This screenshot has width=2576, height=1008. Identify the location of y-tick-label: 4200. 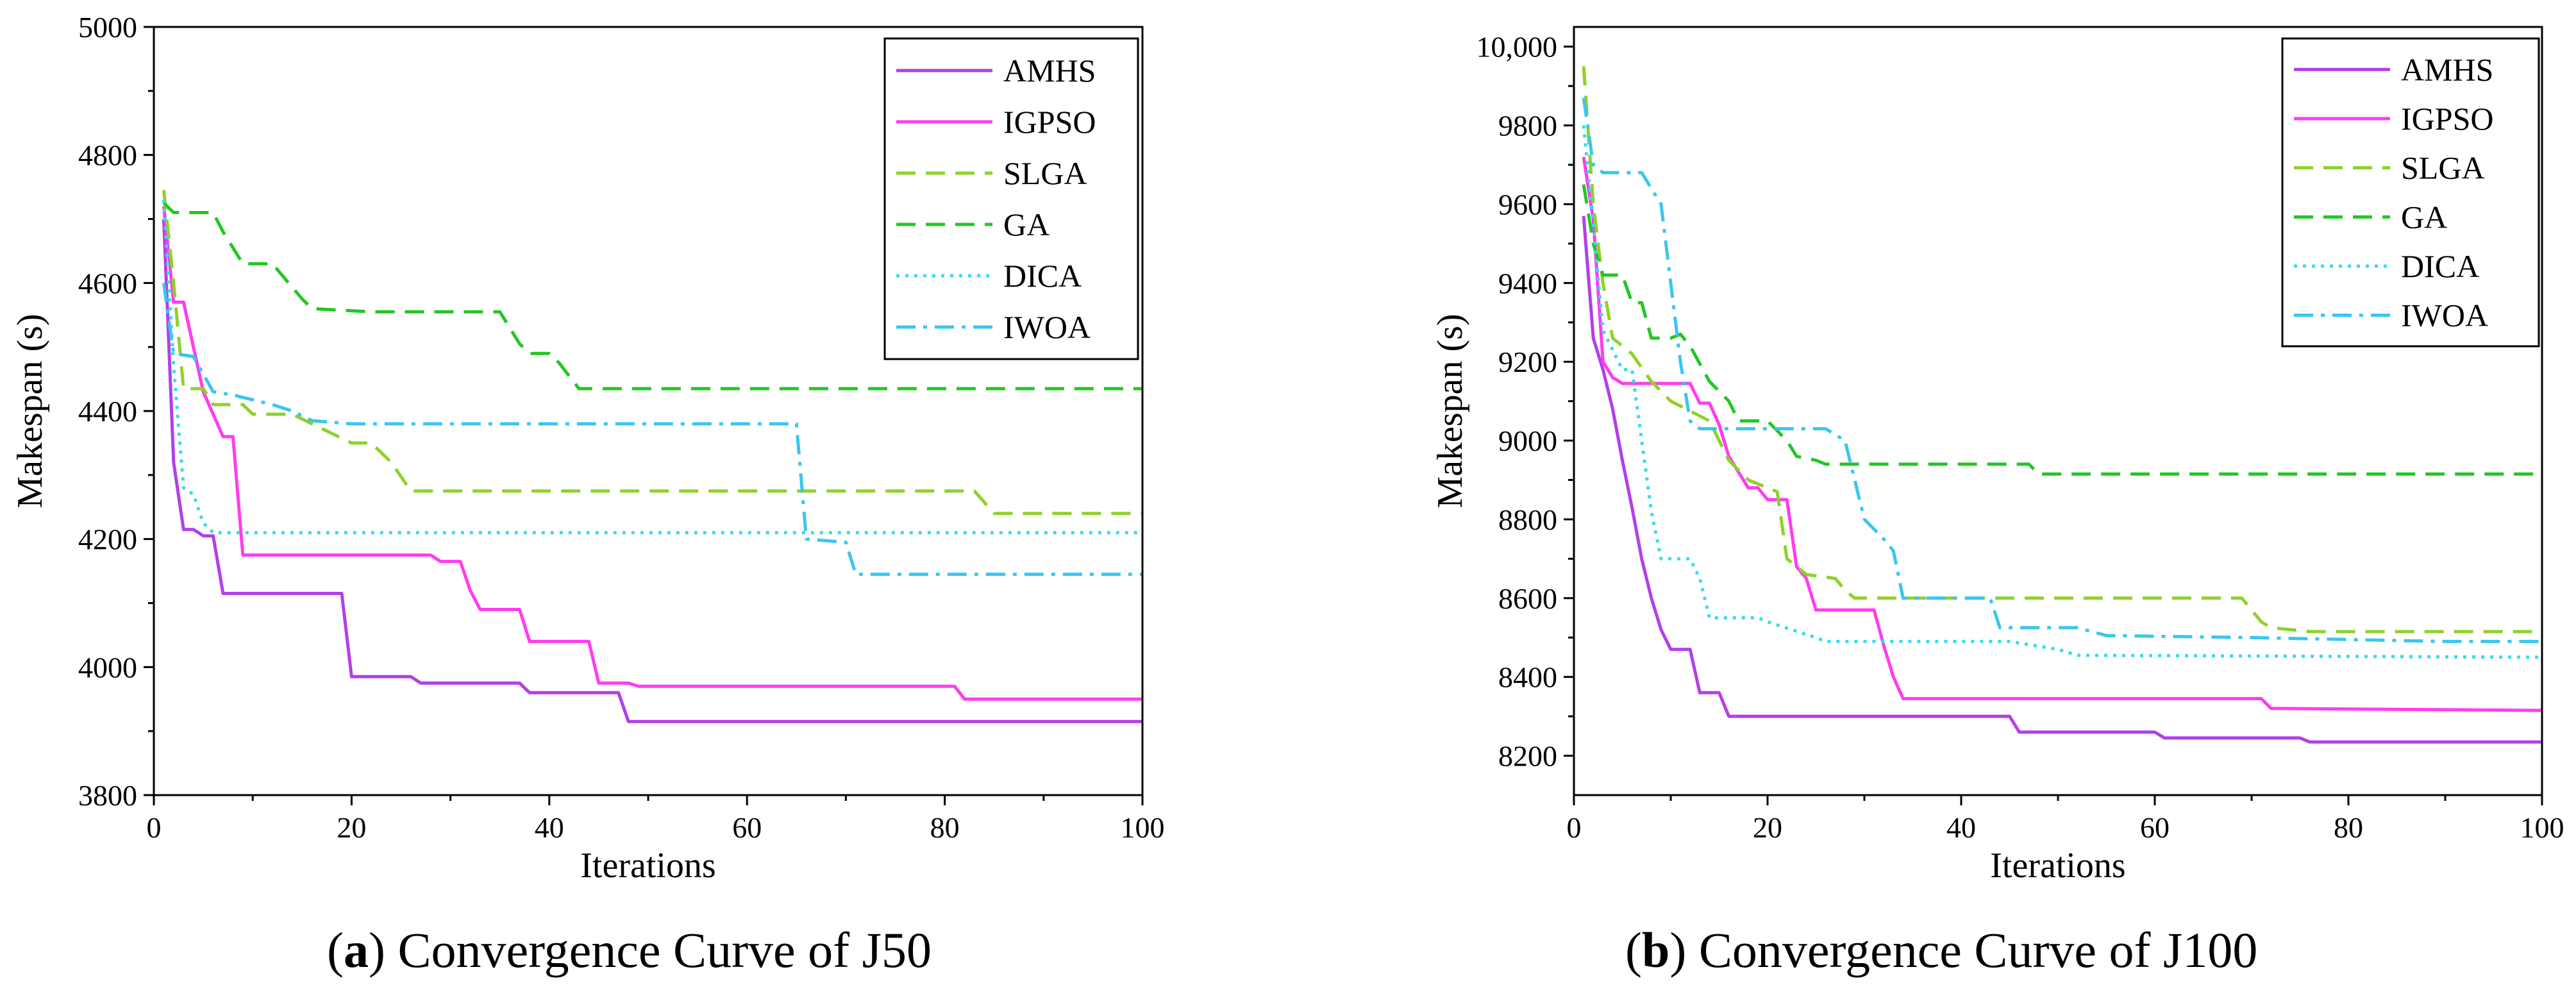
(107, 539).